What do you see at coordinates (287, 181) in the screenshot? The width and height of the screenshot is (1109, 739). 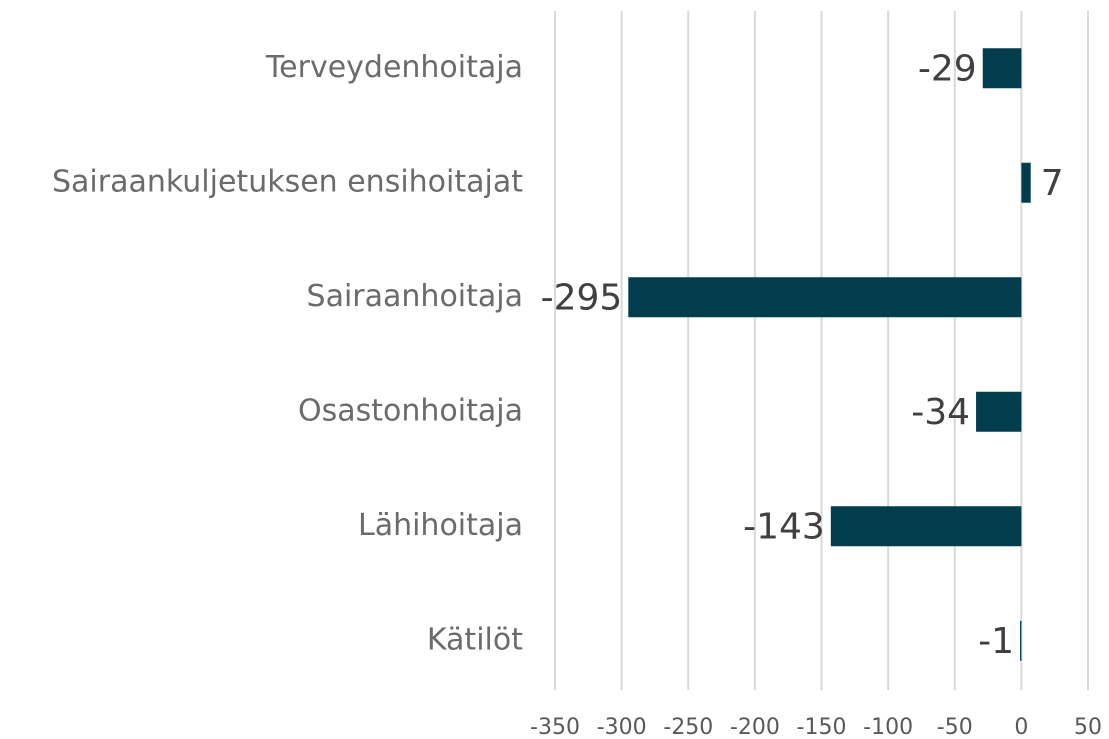 I see `y-tick-label: Sairaankuljetuksen ensihoitajat` at bounding box center [287, 181].